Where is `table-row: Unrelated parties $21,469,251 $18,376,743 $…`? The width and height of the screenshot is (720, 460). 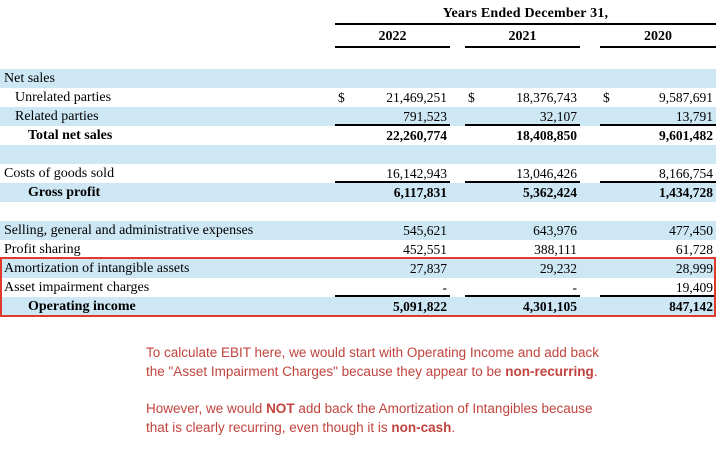
table-row: Unrelated parties $21,469,251 $18,376,743 $… is located at coordinates (358, 97).